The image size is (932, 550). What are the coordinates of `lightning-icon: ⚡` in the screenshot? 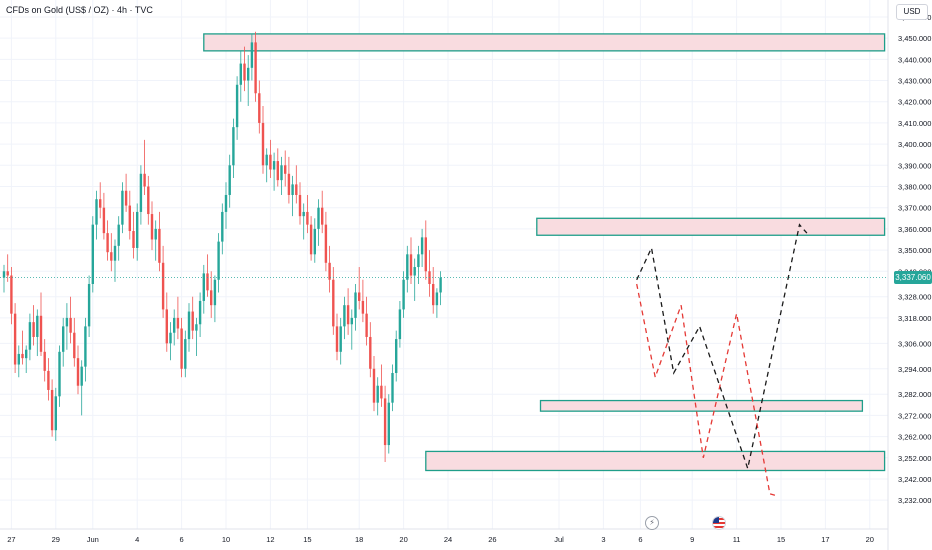 It's located at (652, 523).